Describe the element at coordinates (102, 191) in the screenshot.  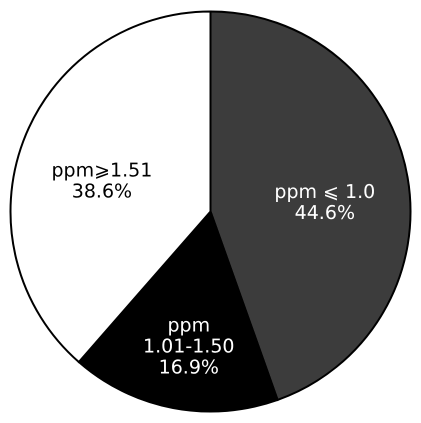
I see `data-label: 38.6%` at that location.